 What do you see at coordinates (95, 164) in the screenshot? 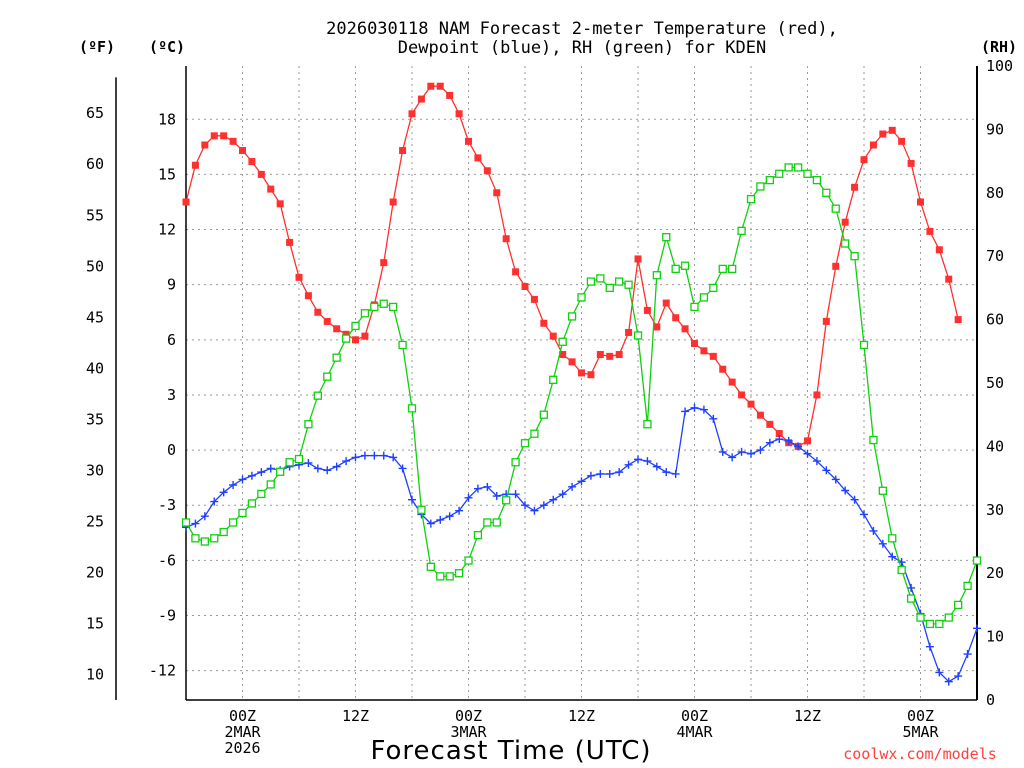
I see `fahrenheit-tick-label: 60` at bounding box center [95, 164].